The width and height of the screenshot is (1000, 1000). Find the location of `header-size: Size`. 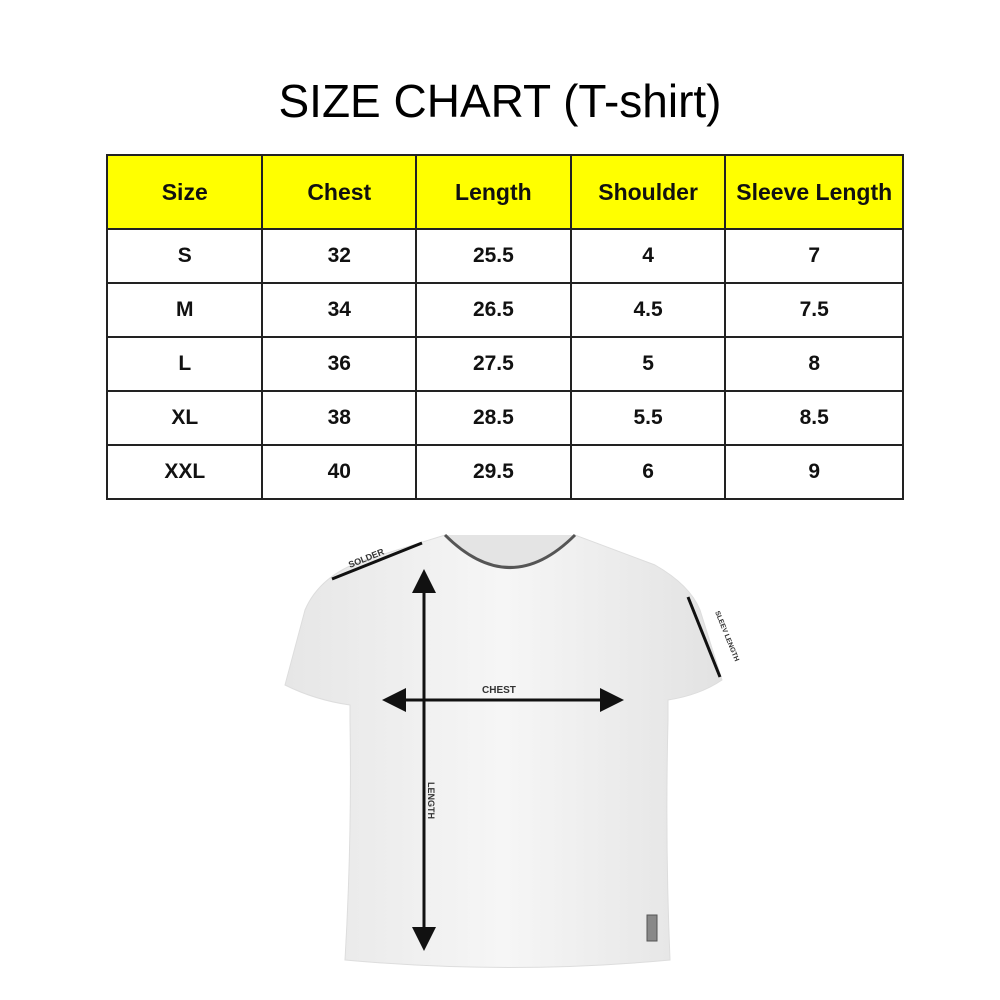

header-size: Size is located at coordinates (184, 192).